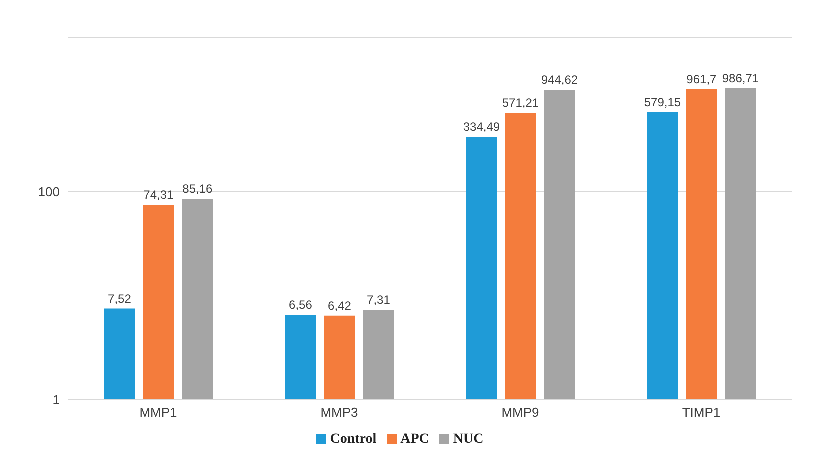 The width and height of the screenshot is (820, 466). What do you see at coordinates (56, 400) in the screenshot?
I see `y-tick-label: 1` at bounding box center [56, 400].